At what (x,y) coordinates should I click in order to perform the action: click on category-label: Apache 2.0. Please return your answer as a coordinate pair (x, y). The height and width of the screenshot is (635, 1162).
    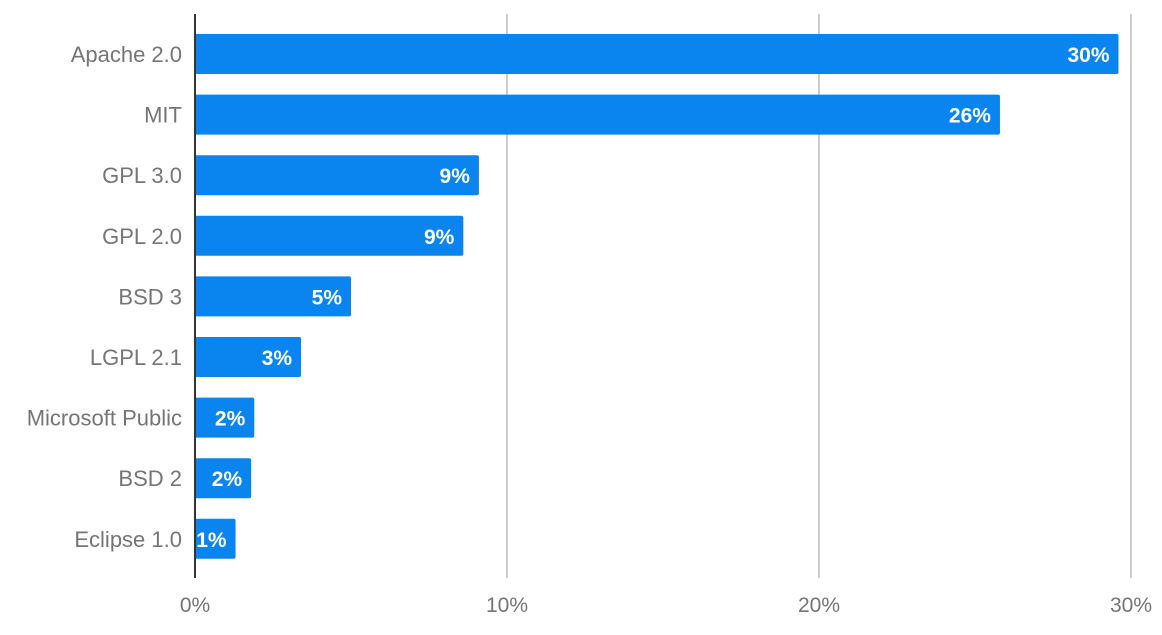
    Looking at the image, I should click on (126, 54).